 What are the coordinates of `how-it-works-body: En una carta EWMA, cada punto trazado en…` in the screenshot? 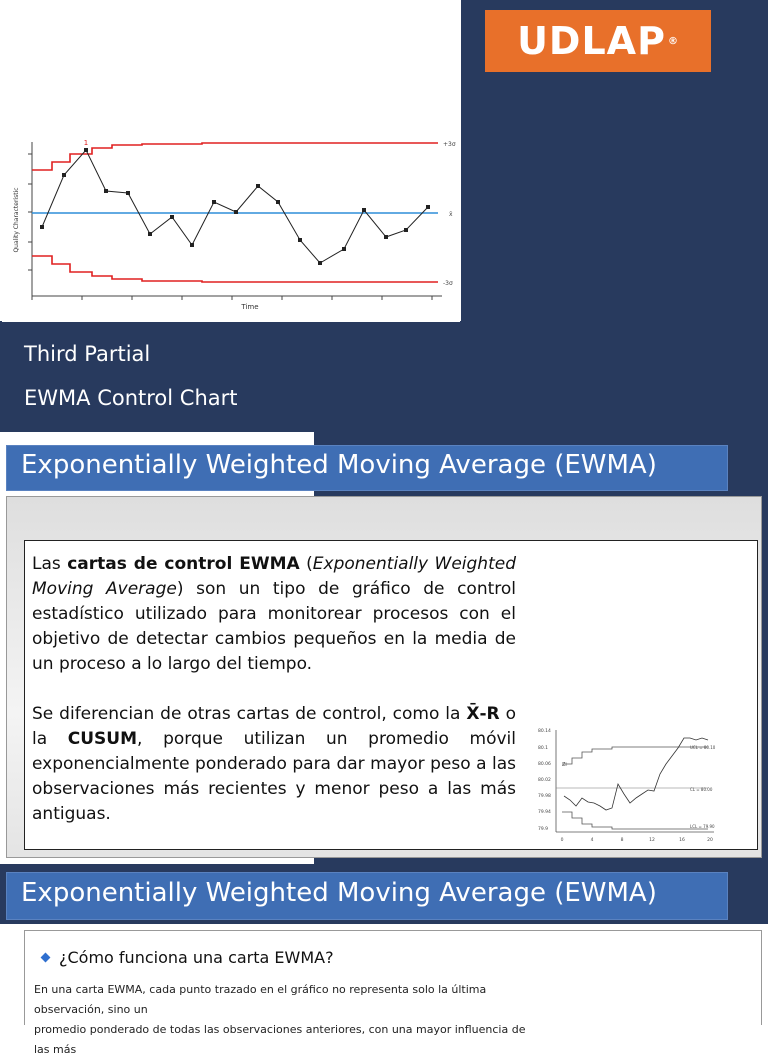 It's located at (284, 1020).